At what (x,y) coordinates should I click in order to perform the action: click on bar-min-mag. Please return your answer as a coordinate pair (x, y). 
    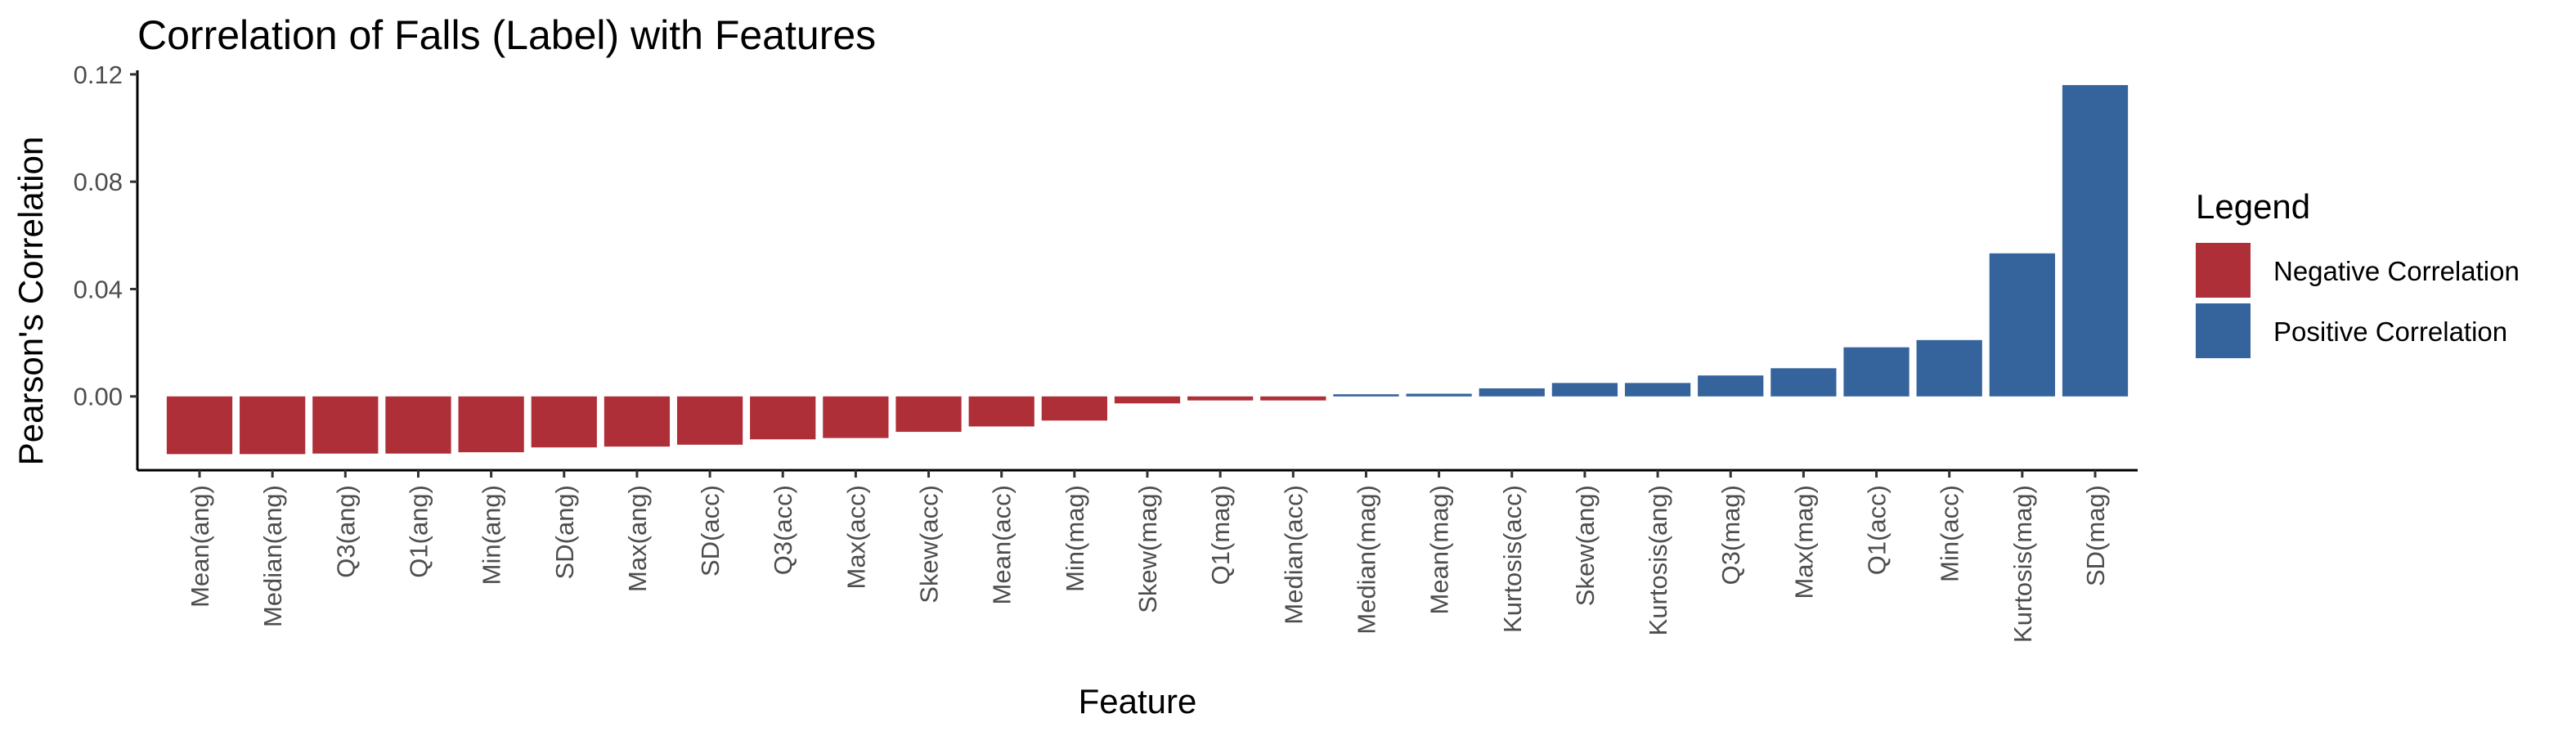
    Looking at the image, I should click on (1074, 408).